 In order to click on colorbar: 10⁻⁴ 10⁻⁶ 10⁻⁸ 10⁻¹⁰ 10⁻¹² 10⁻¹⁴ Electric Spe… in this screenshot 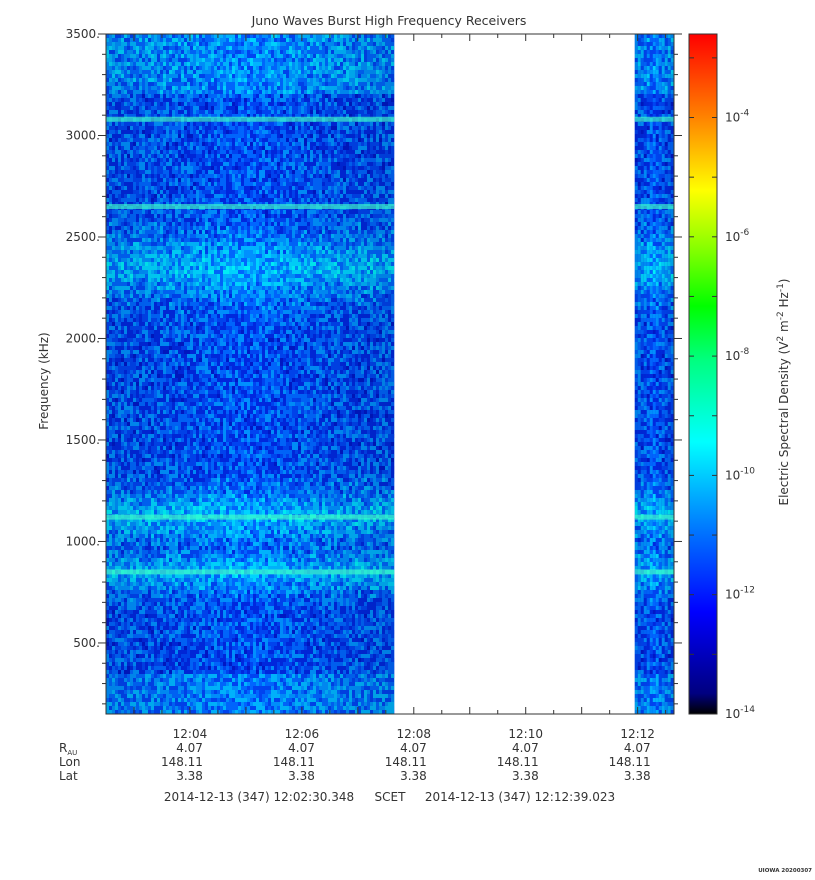, I will do `click(739, 377)`.